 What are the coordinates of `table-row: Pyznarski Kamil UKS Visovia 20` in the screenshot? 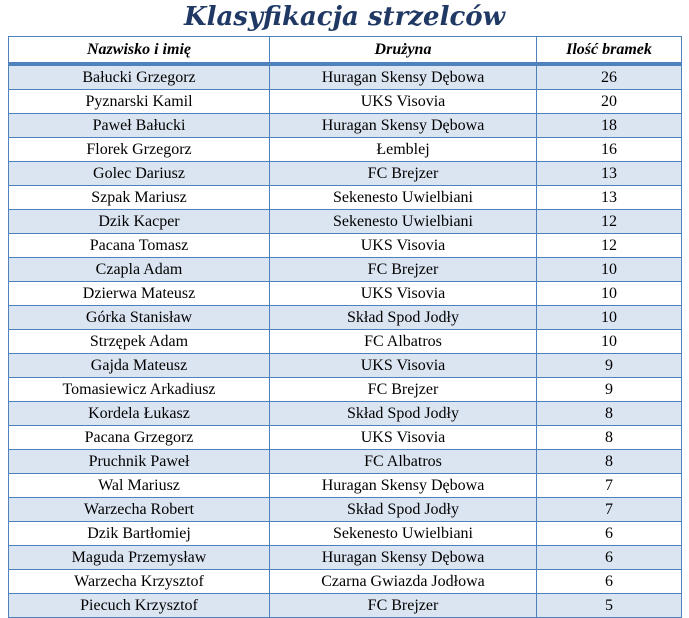 It's located at (345, 101).